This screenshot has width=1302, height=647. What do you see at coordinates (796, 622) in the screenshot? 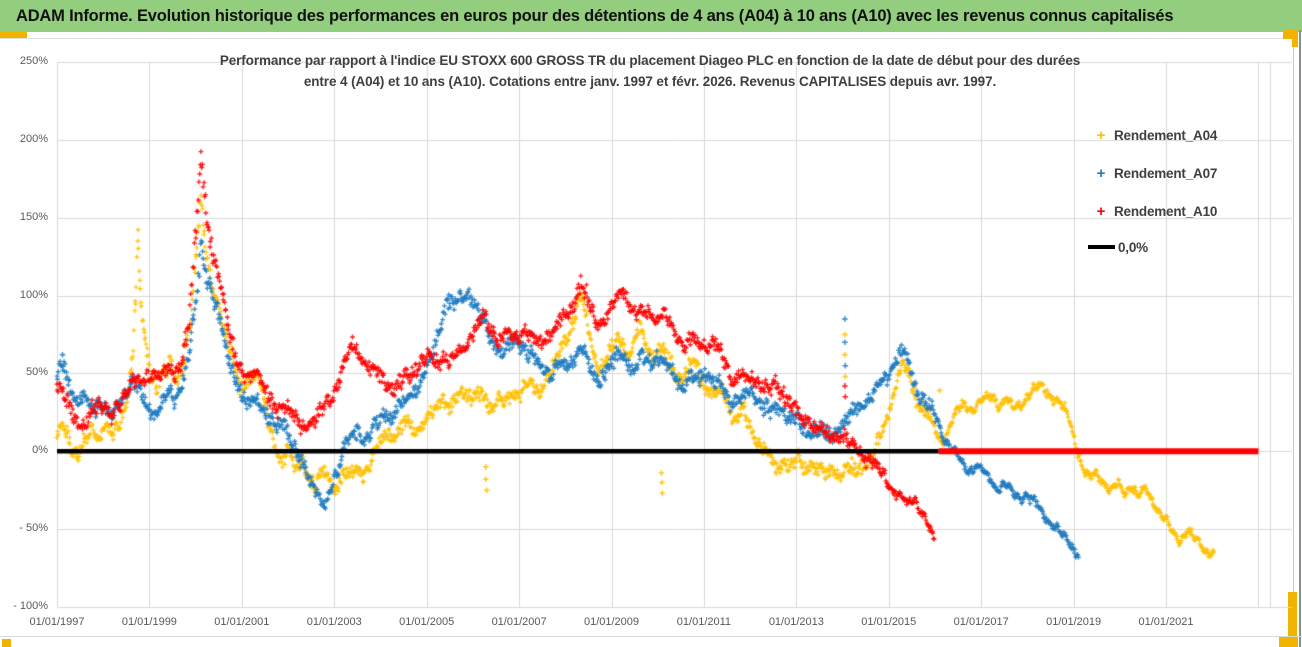
I see `x-axis-label: 01/01/2013` at bounding box center [796, 622].